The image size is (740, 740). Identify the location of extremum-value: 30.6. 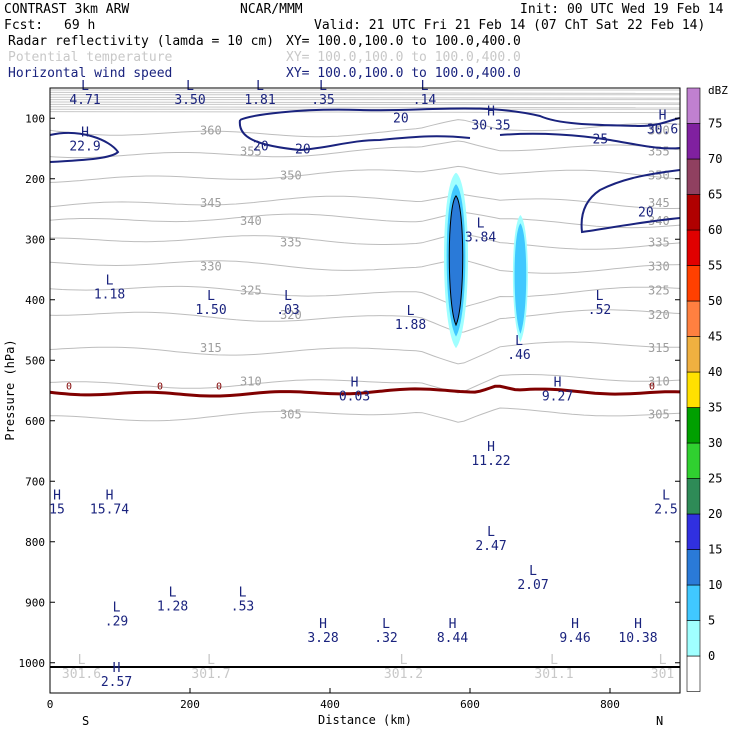
(662, 130).